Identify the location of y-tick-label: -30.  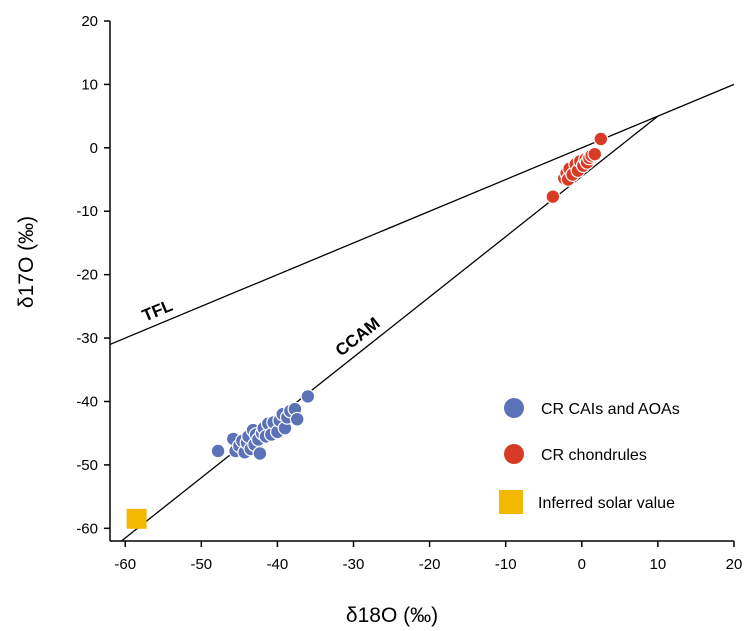
(87, 338).